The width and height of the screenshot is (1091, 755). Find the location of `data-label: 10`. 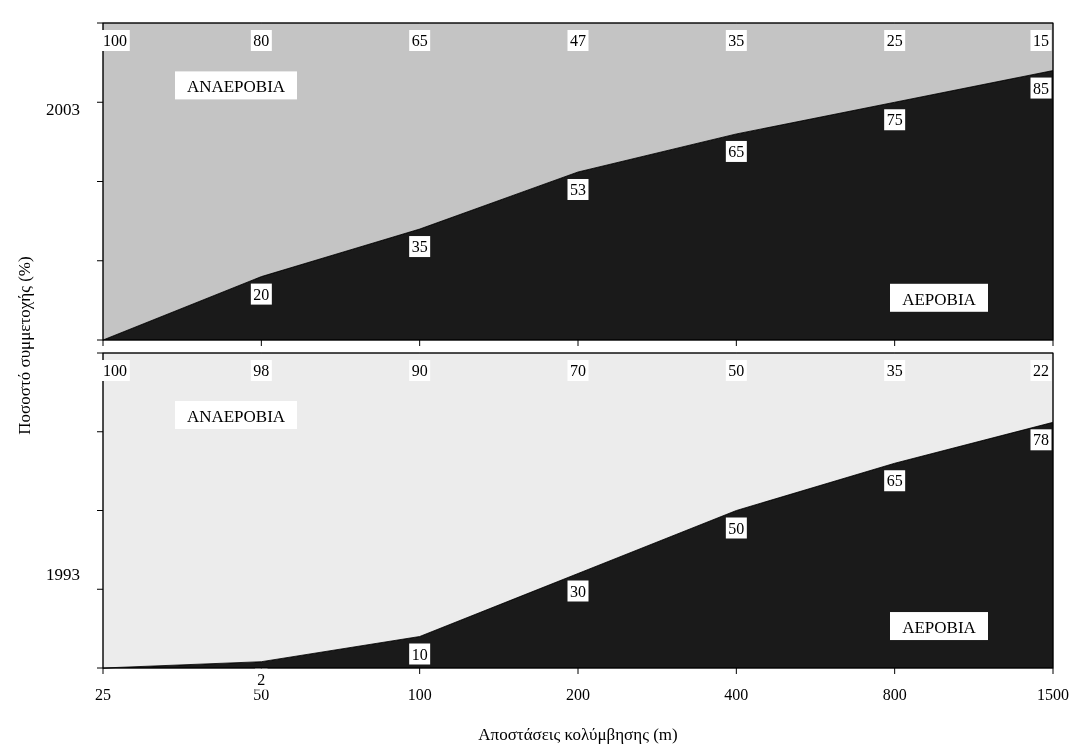

data-label: 10 is located at coordinates (419, 654).